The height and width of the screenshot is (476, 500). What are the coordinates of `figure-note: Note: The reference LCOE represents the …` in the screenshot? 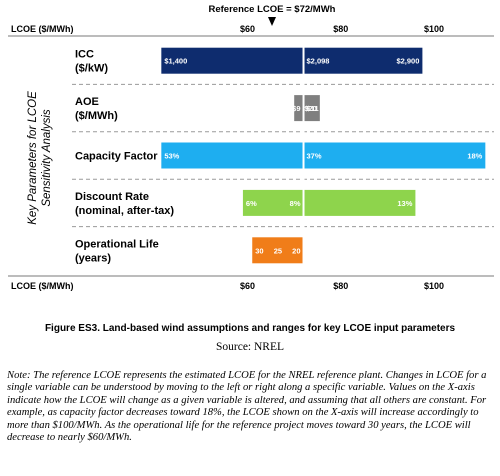 It's located at (247, 407).